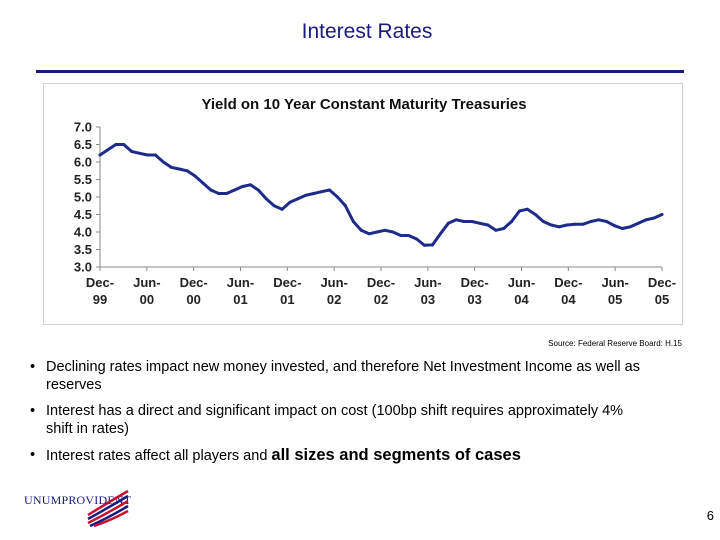 The width and height of the screenshot is (720, 540). What do you see at coordinates (240, 299) in the screenshot?
I see `x-tick-label: 01` at bounding box center [240, 299].